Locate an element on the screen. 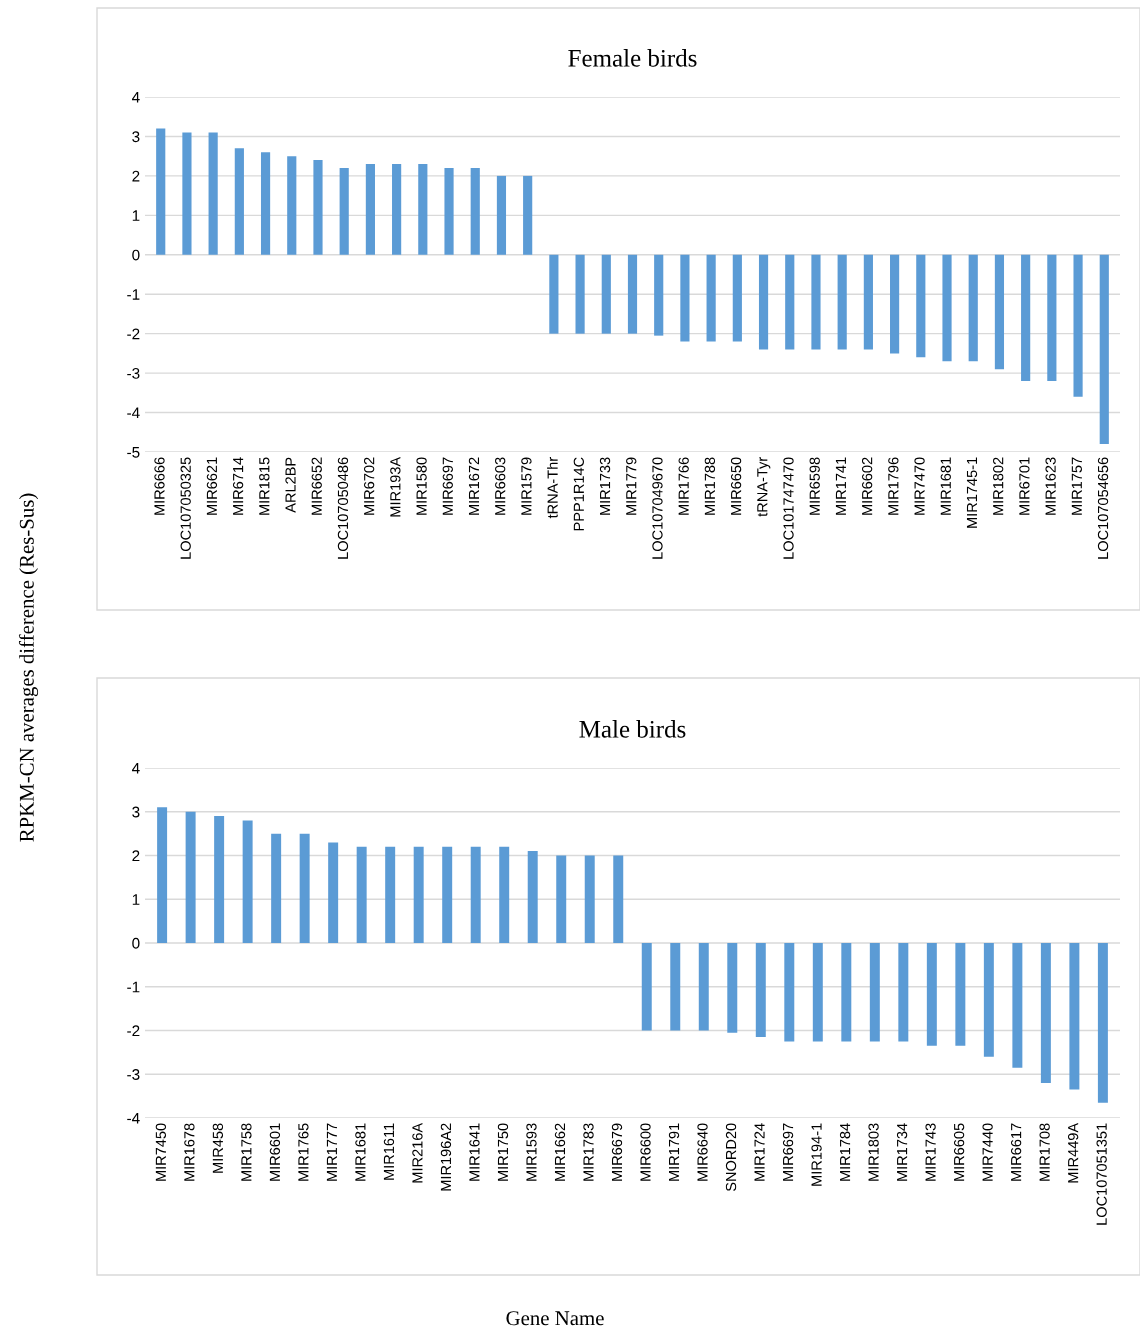 The width and height of the screenshot is (1140, 1335). x-tick-label: MIR458 is located at coordinates (218, 1148).